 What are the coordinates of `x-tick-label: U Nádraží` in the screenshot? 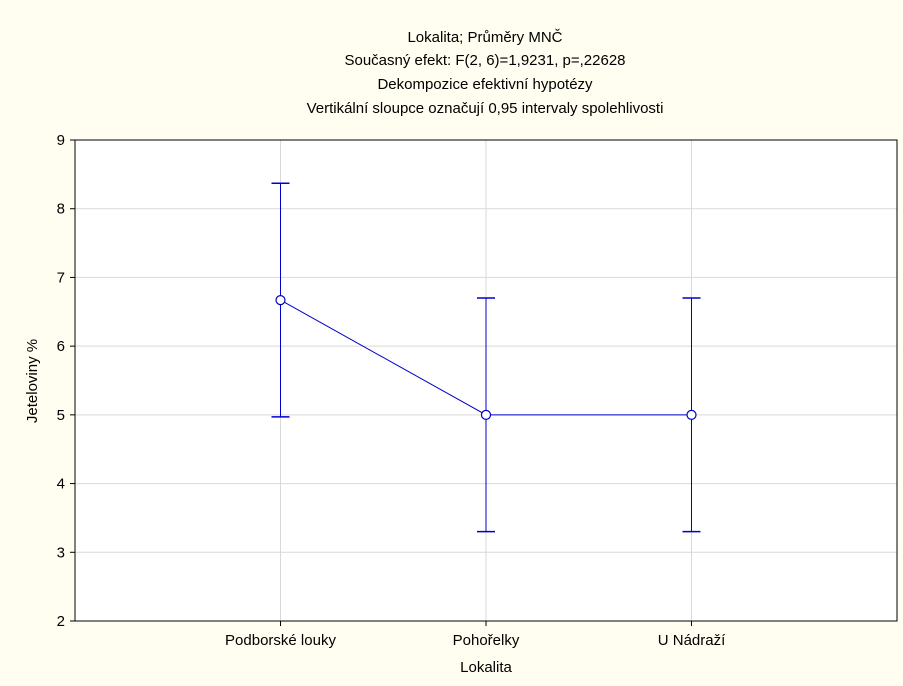 It's located at (692, 640).